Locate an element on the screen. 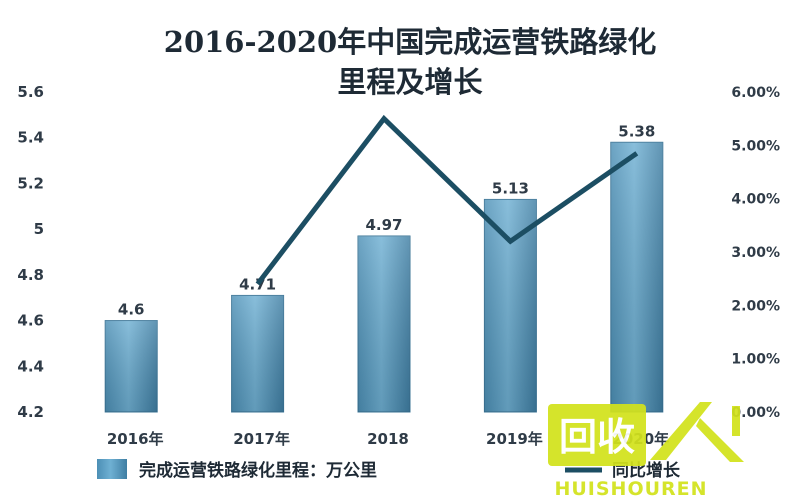 The image size is (800, 500). watermark-badge is located at coordinates (597, 435).